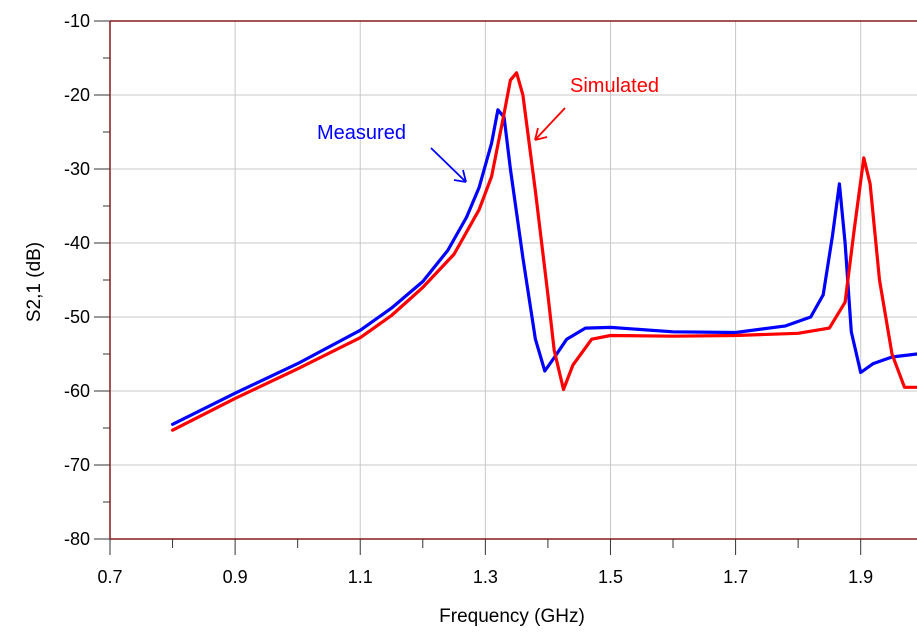  I want to click on y-tick-label: -50, so click(77, 317).